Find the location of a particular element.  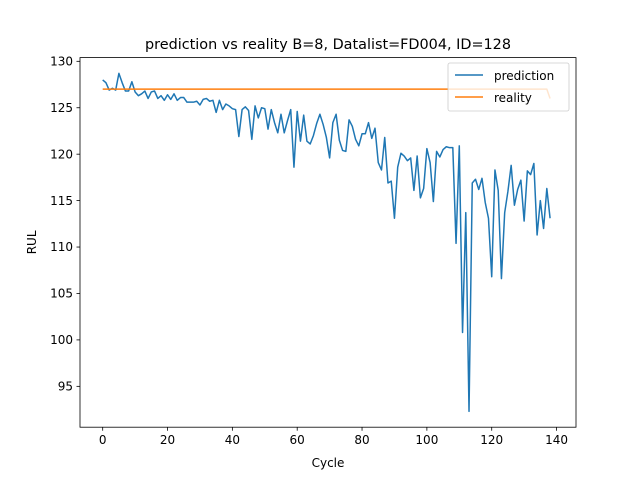

x-tick-label: 80 is located at coordinates (361, 440).